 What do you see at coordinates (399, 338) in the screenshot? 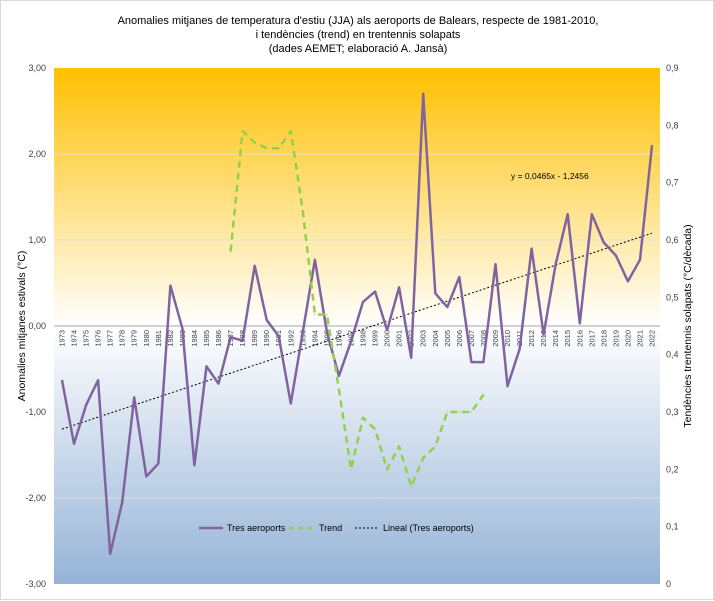
I see `x-tick-label: 2001` at bounding box center [399, 338].